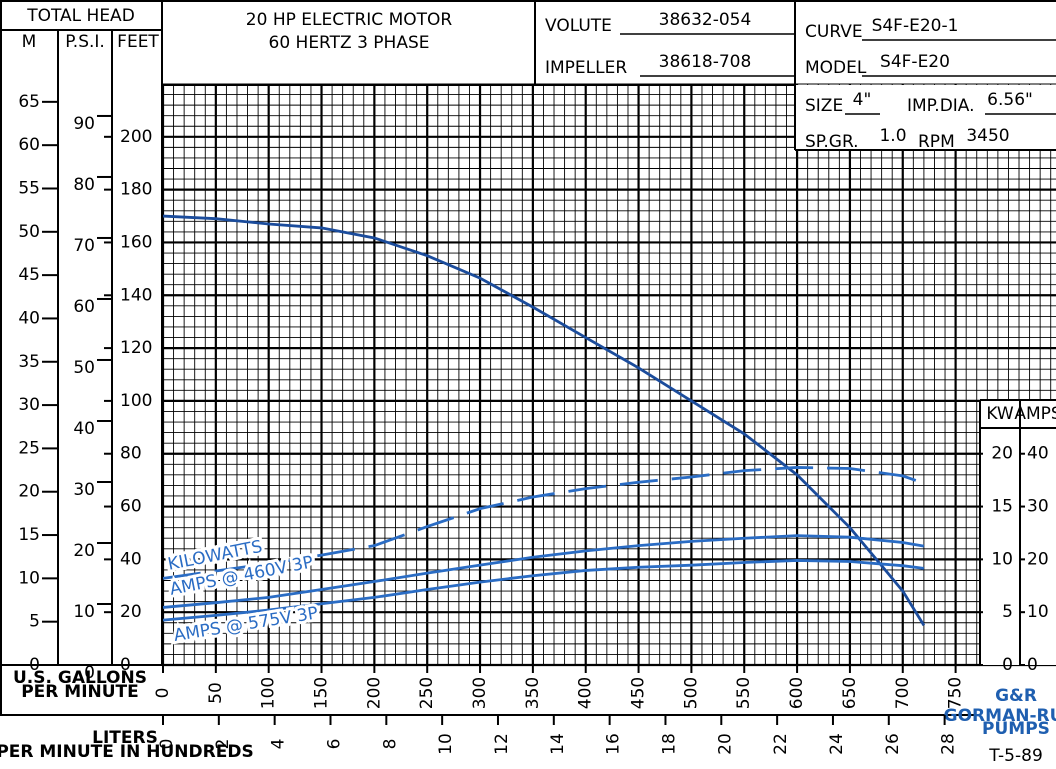  What do you see at coordinates (84, 246) in the screenshot?
I see `y-tick-label: 70` at bounding box center [84, 246].